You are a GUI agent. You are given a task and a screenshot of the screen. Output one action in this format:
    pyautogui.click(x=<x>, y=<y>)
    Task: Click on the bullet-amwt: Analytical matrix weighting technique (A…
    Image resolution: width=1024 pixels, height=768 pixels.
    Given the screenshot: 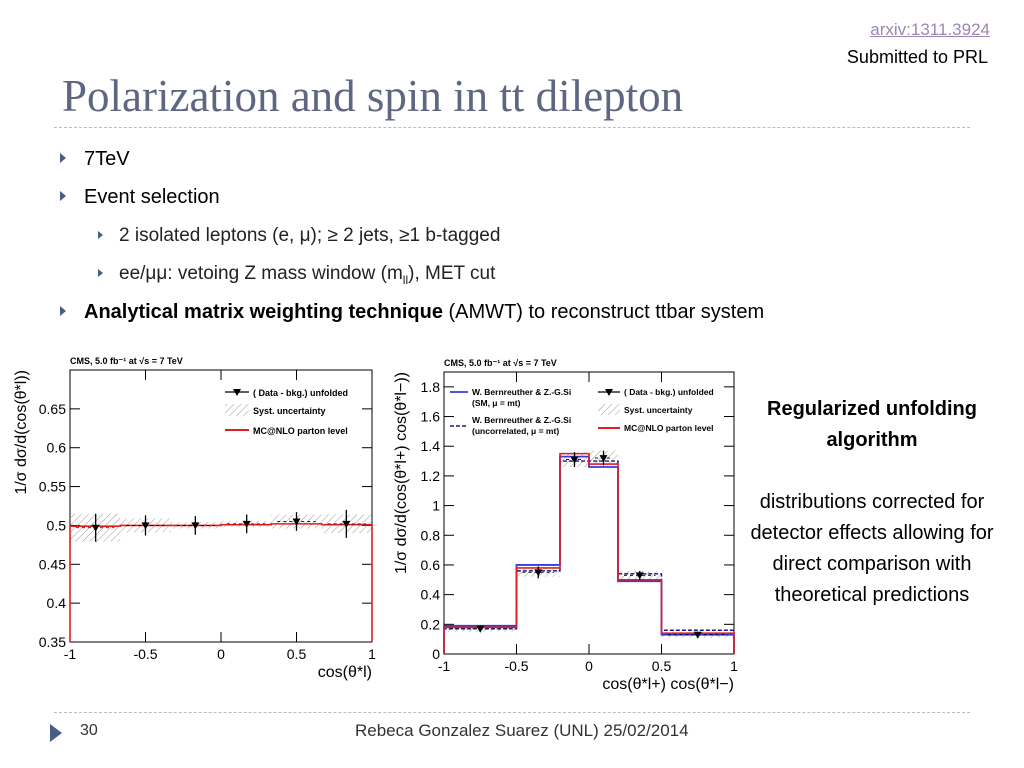 What is the action you would take?
    pyautogui.click(x=412, y=312)
    